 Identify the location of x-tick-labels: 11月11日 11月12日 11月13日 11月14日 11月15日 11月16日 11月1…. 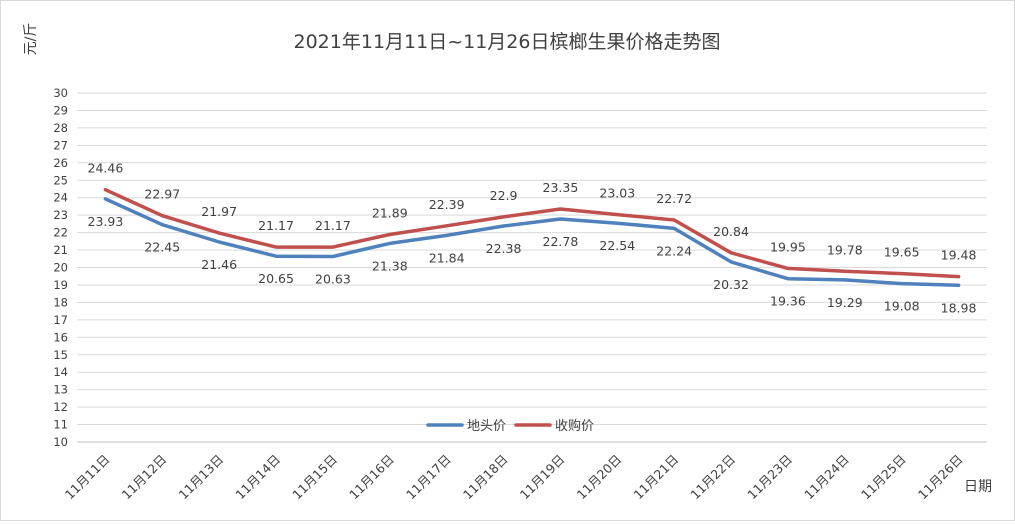
(514, 477).